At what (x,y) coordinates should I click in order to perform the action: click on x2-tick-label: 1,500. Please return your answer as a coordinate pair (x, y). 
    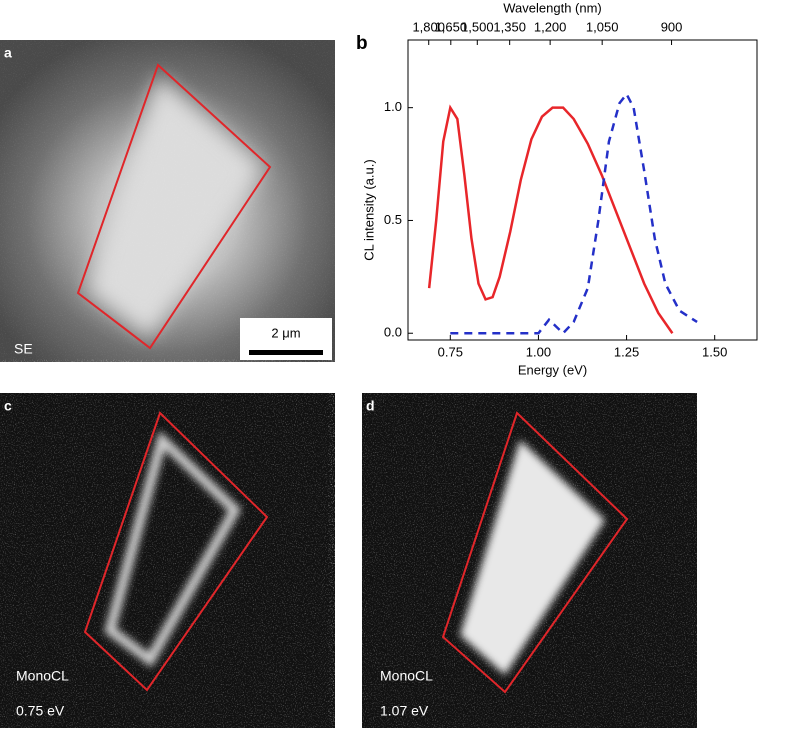
    Looking at the image, I should click on (477, 26).